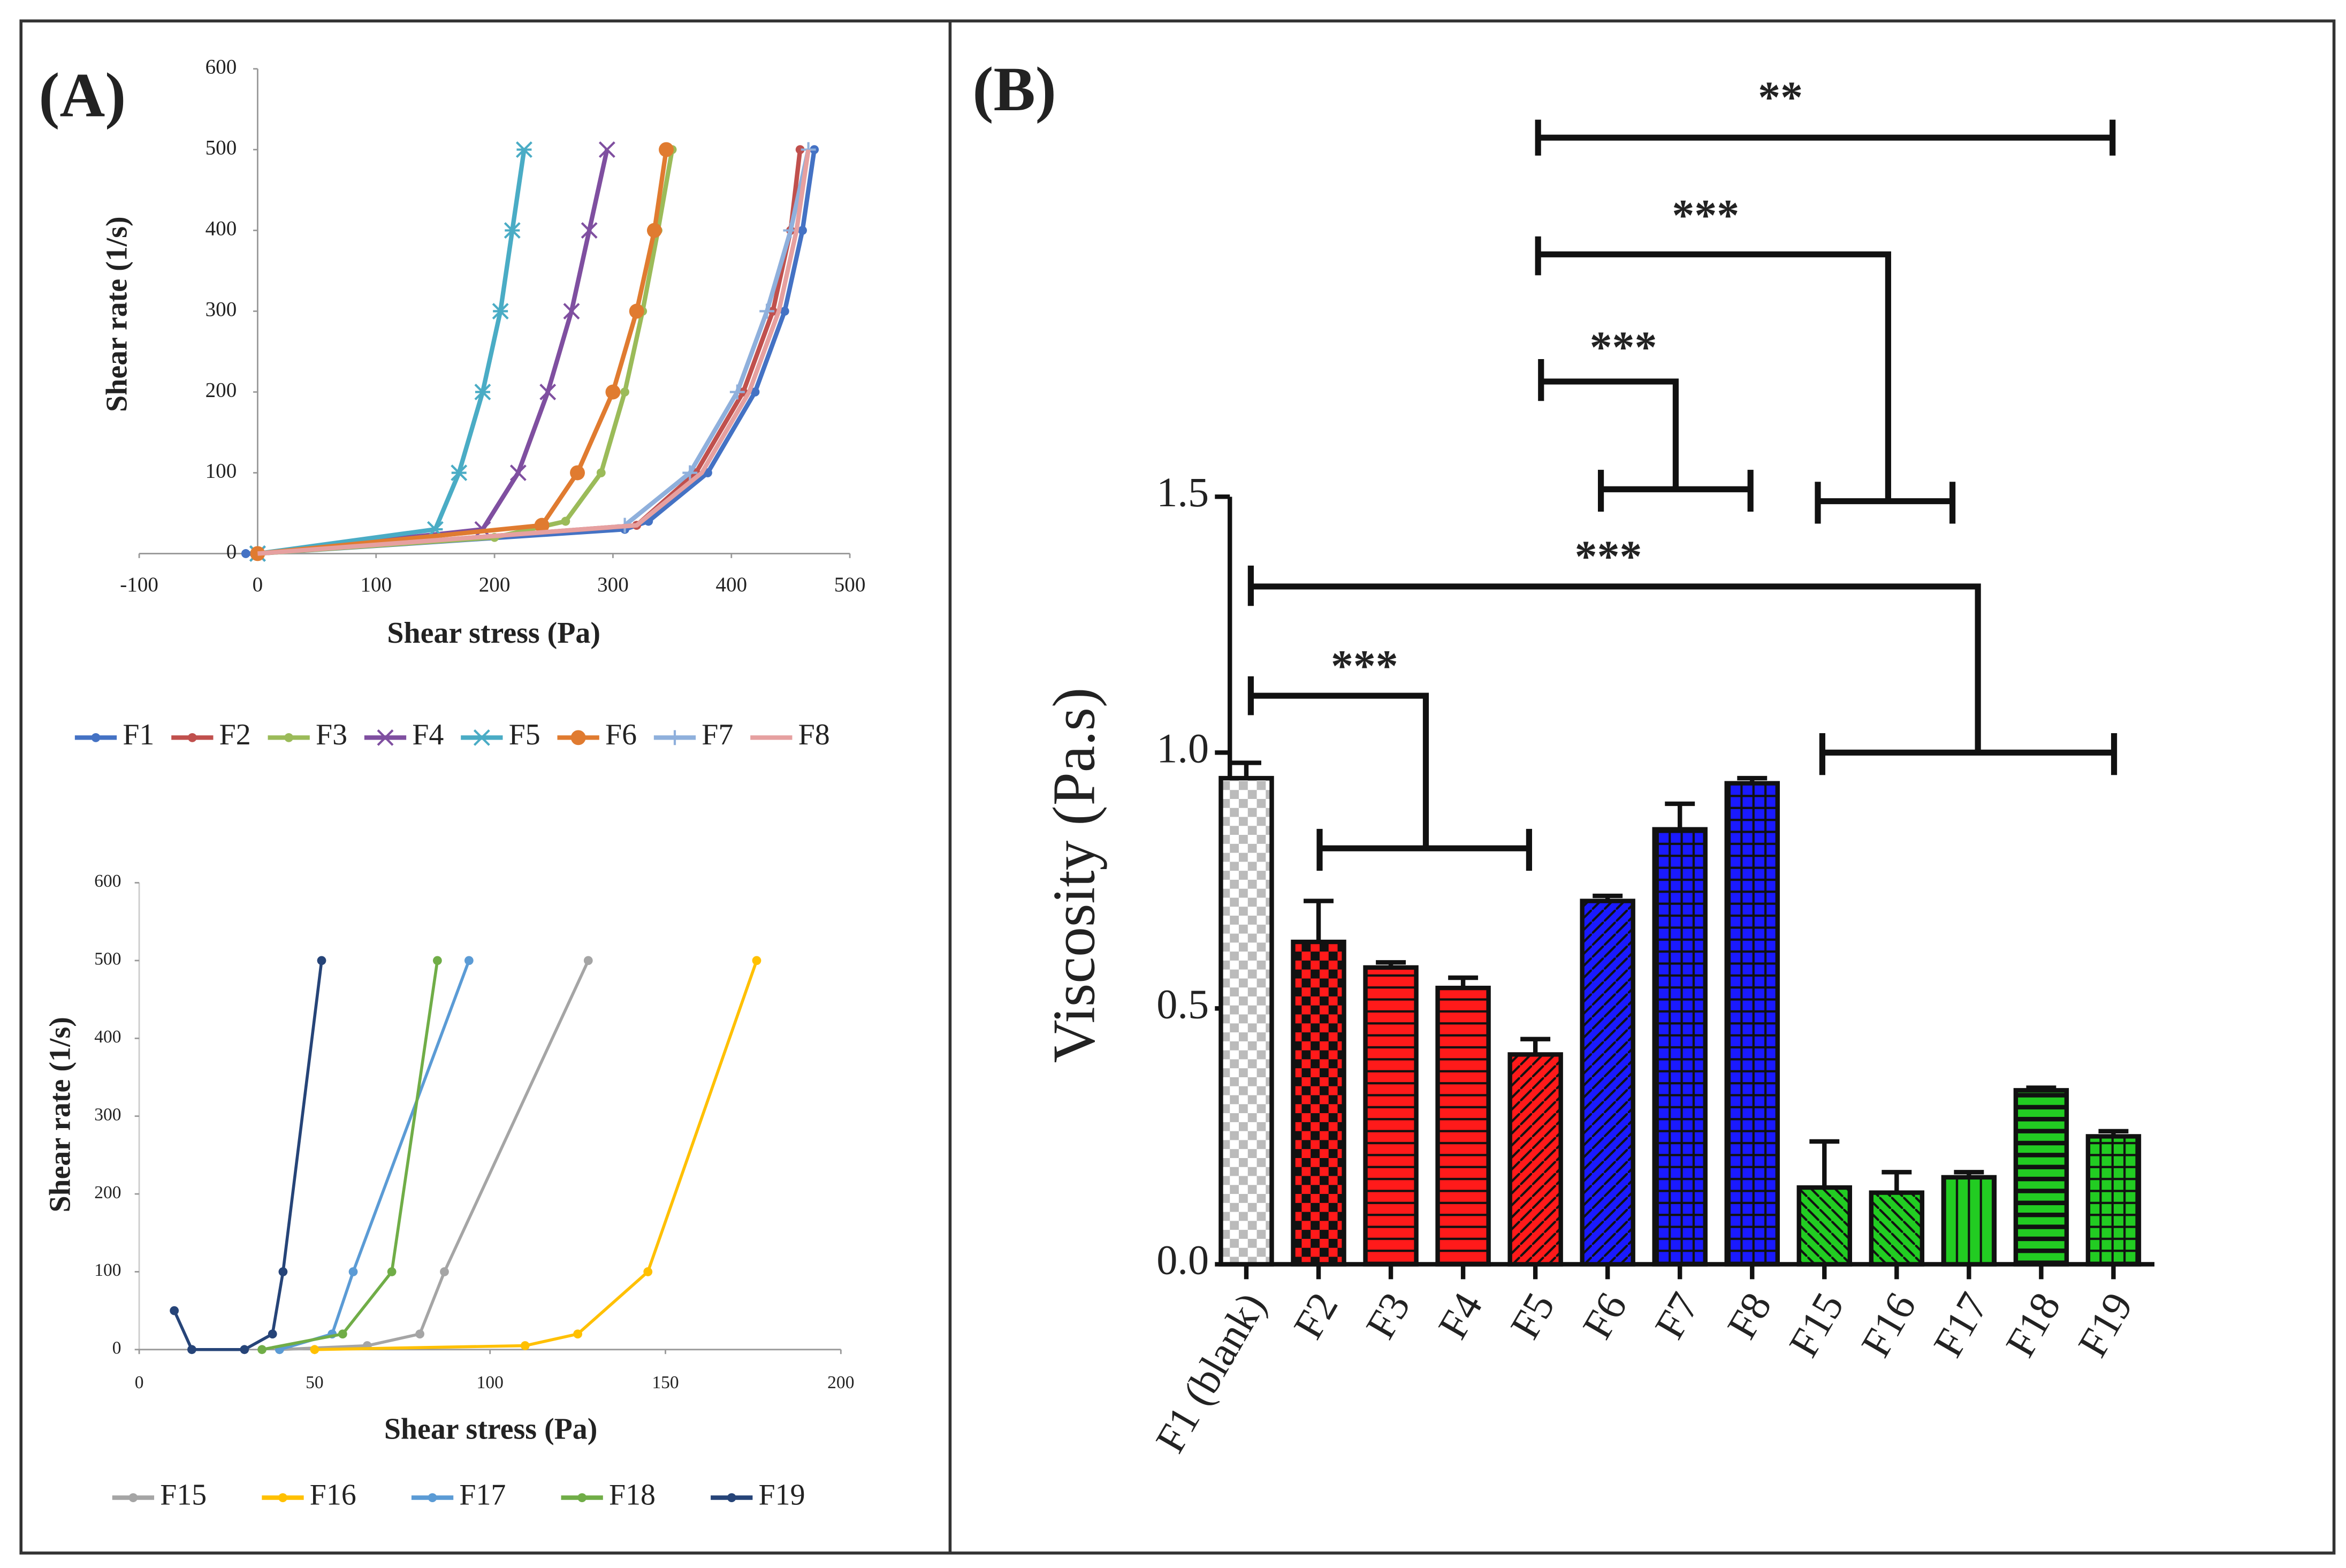  Describe the element at coordinates (1014, 89) in the screenshot. I see `panel-label: (B)` at that location.